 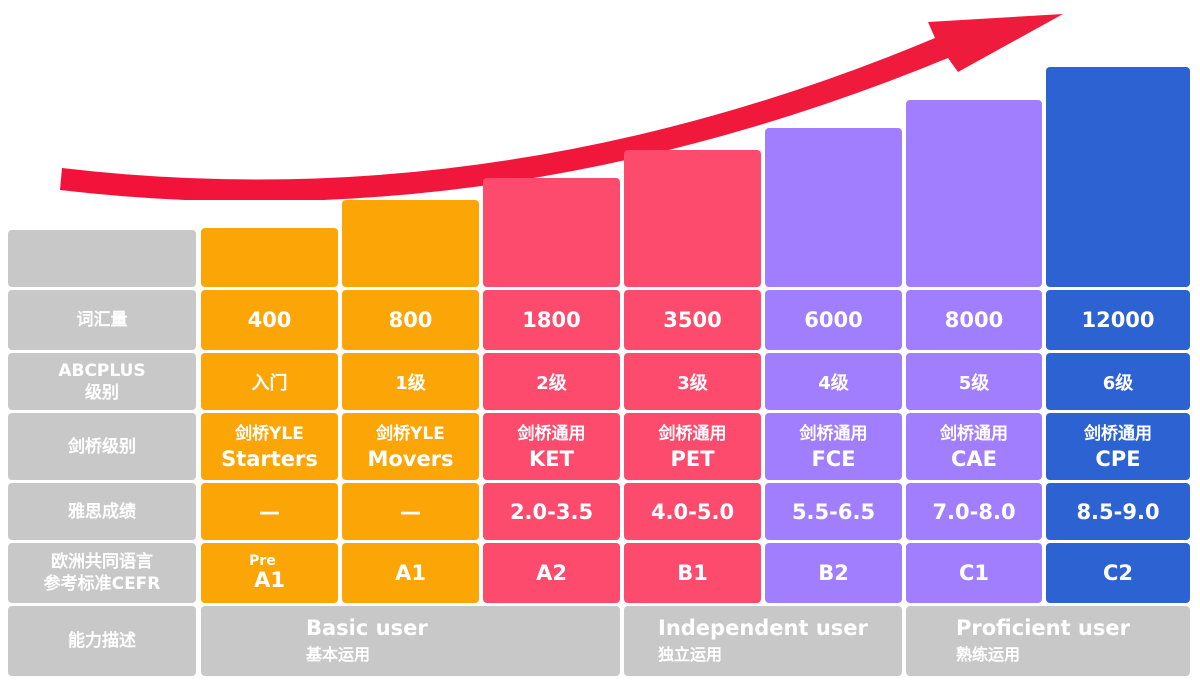 I want to click on cambridge-level: 剑桥通用 FCE, so click(x=833, y=446).